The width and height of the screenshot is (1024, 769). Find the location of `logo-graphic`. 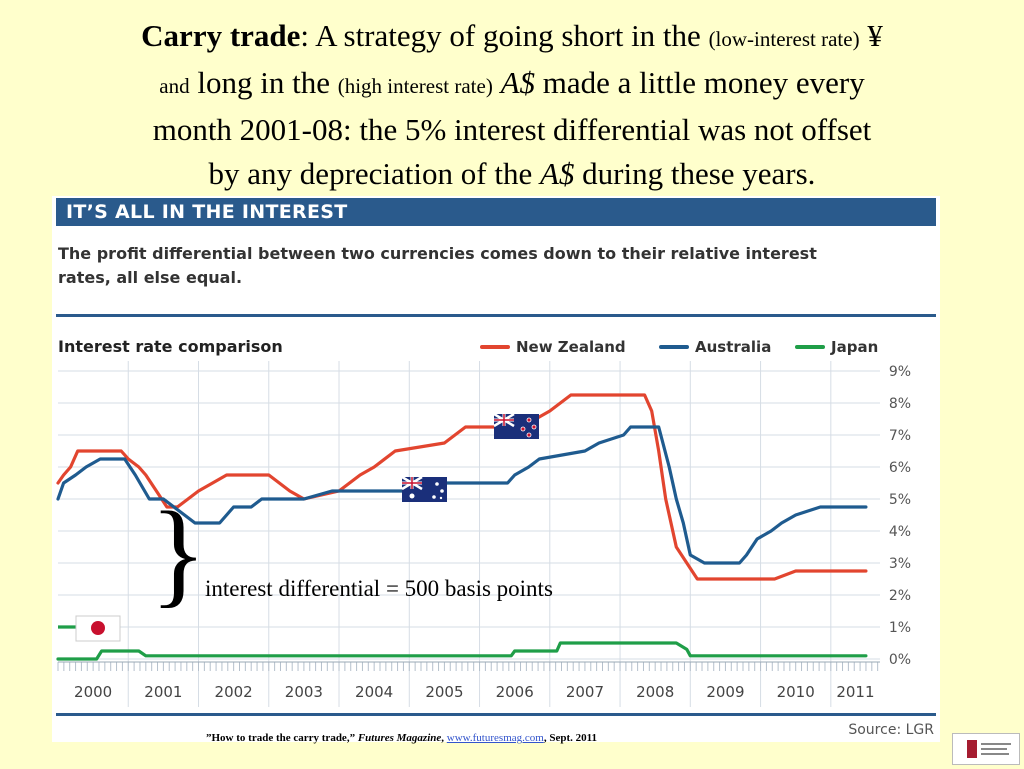

logo-graphic is located at coordinates (989, 749).